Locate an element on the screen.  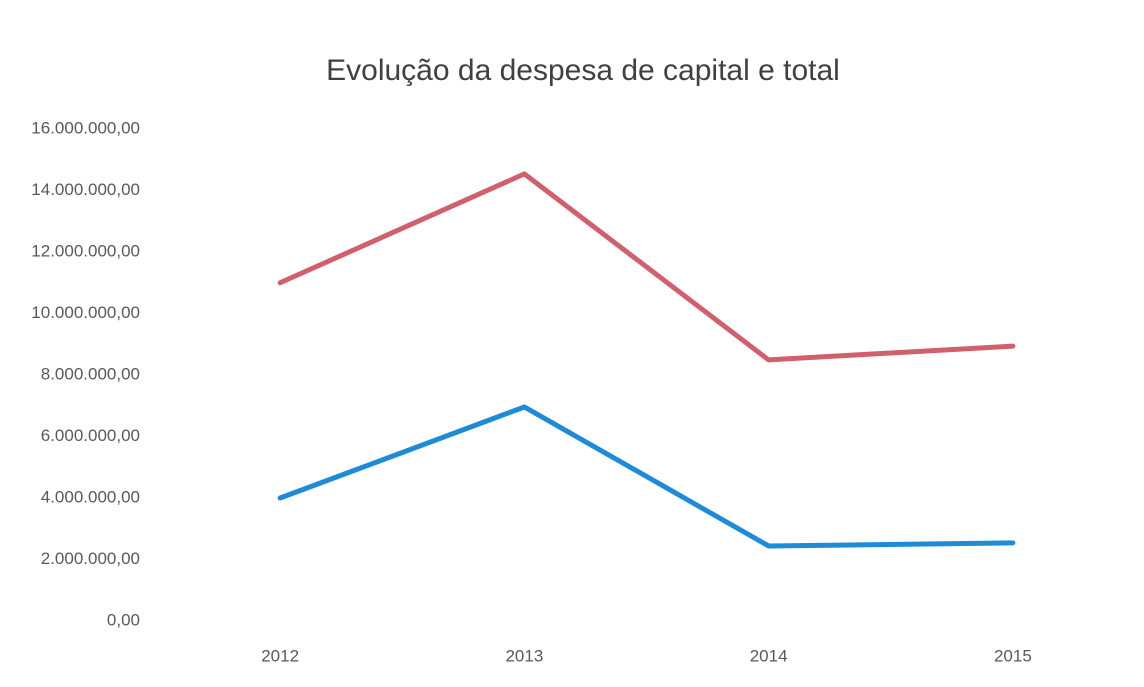
x-tick-label: 2013 is located at coordinates (524, 655).